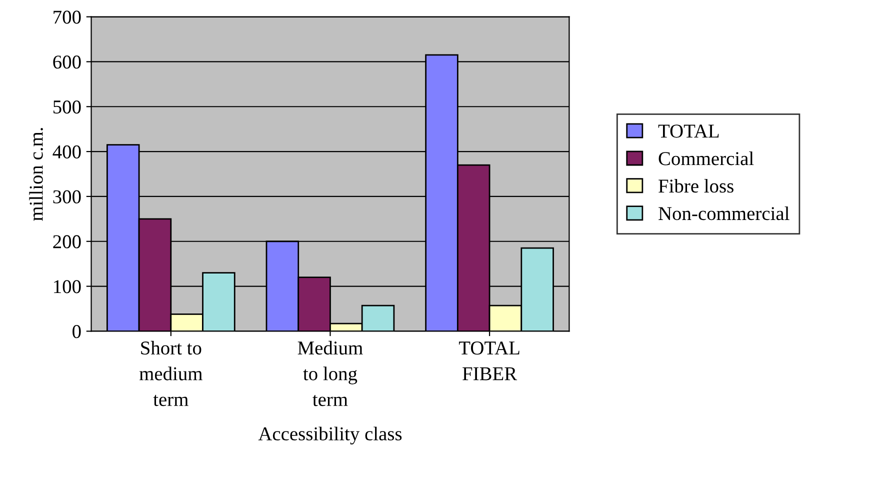 The width and height of the screenshot is (869, 480). What do you see at coordinates (67, 287) in the screenshot?
I see `y-tick-label: 100` at bounding box center [67, 287].